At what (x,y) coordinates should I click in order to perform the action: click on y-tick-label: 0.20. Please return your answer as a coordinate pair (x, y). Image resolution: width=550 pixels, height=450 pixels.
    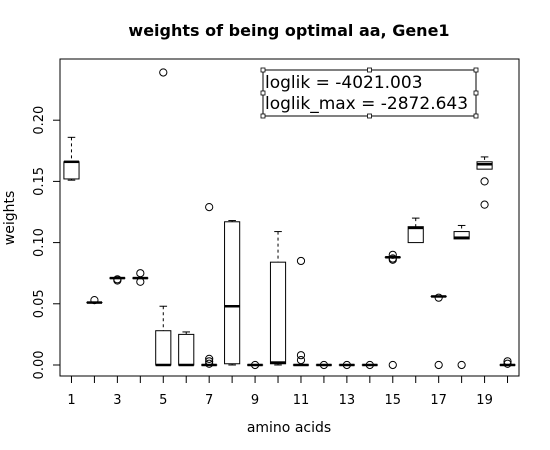
    Looking at the image, I should click on (39, 120).